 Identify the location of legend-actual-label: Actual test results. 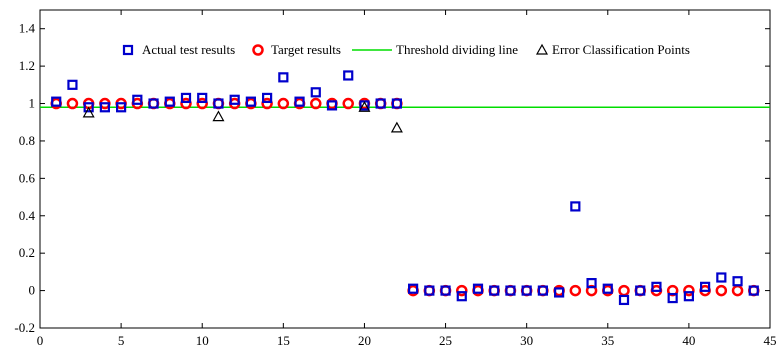
(188, 49).